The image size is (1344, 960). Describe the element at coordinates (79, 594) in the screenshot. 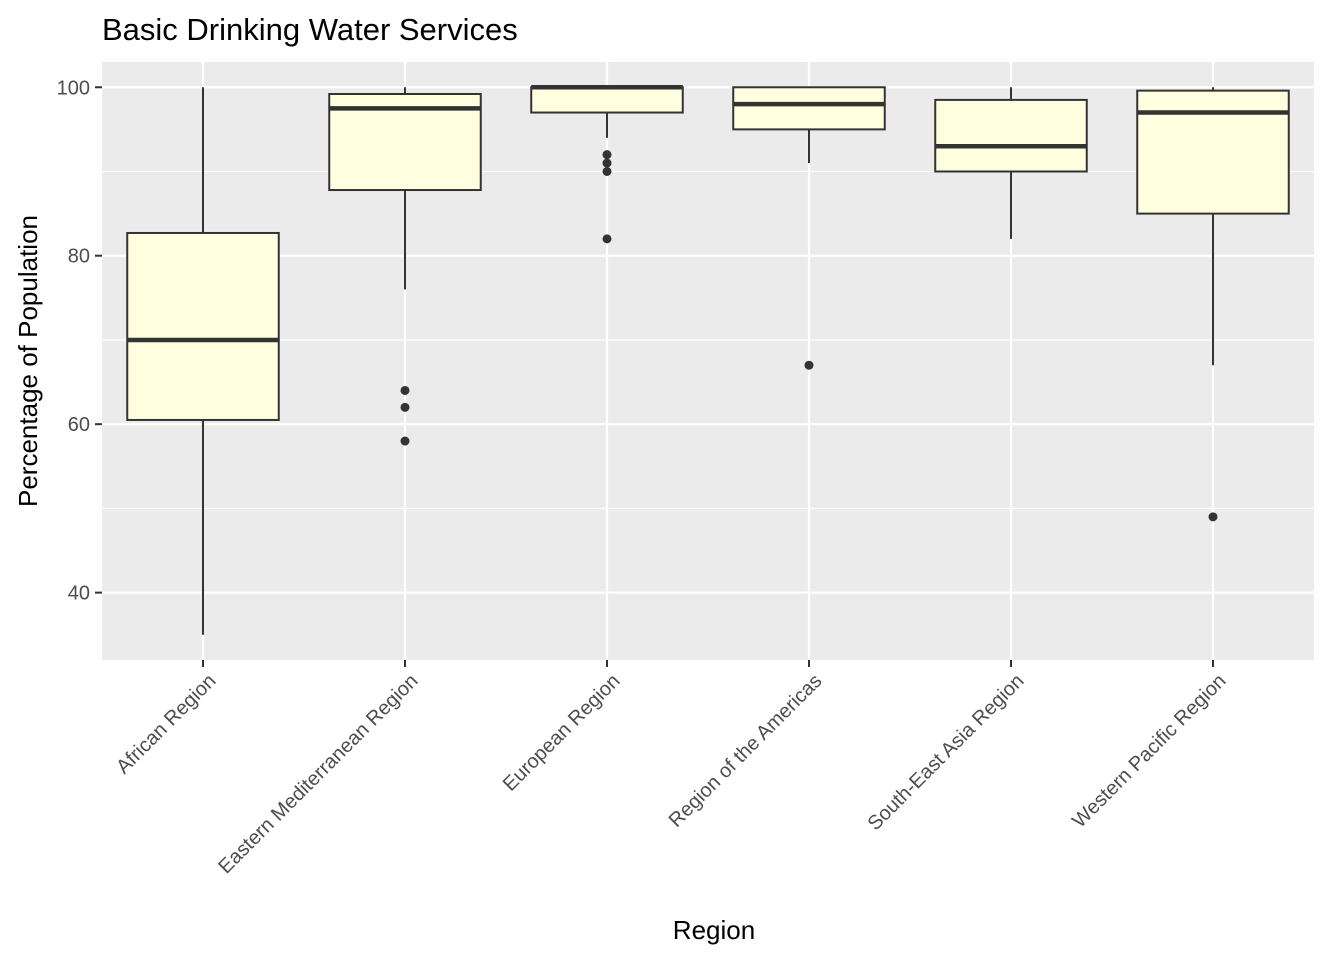

I see `y-tick-label: 40` at that location.